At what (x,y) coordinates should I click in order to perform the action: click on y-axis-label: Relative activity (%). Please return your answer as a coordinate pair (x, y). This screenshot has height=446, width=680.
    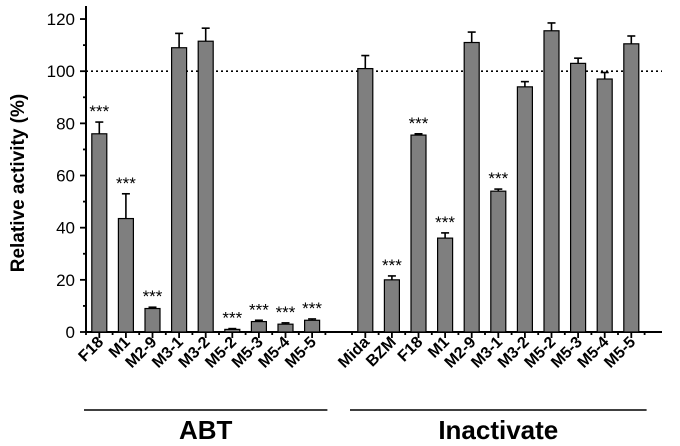
    Looking at the image, I should click on (18, 183).